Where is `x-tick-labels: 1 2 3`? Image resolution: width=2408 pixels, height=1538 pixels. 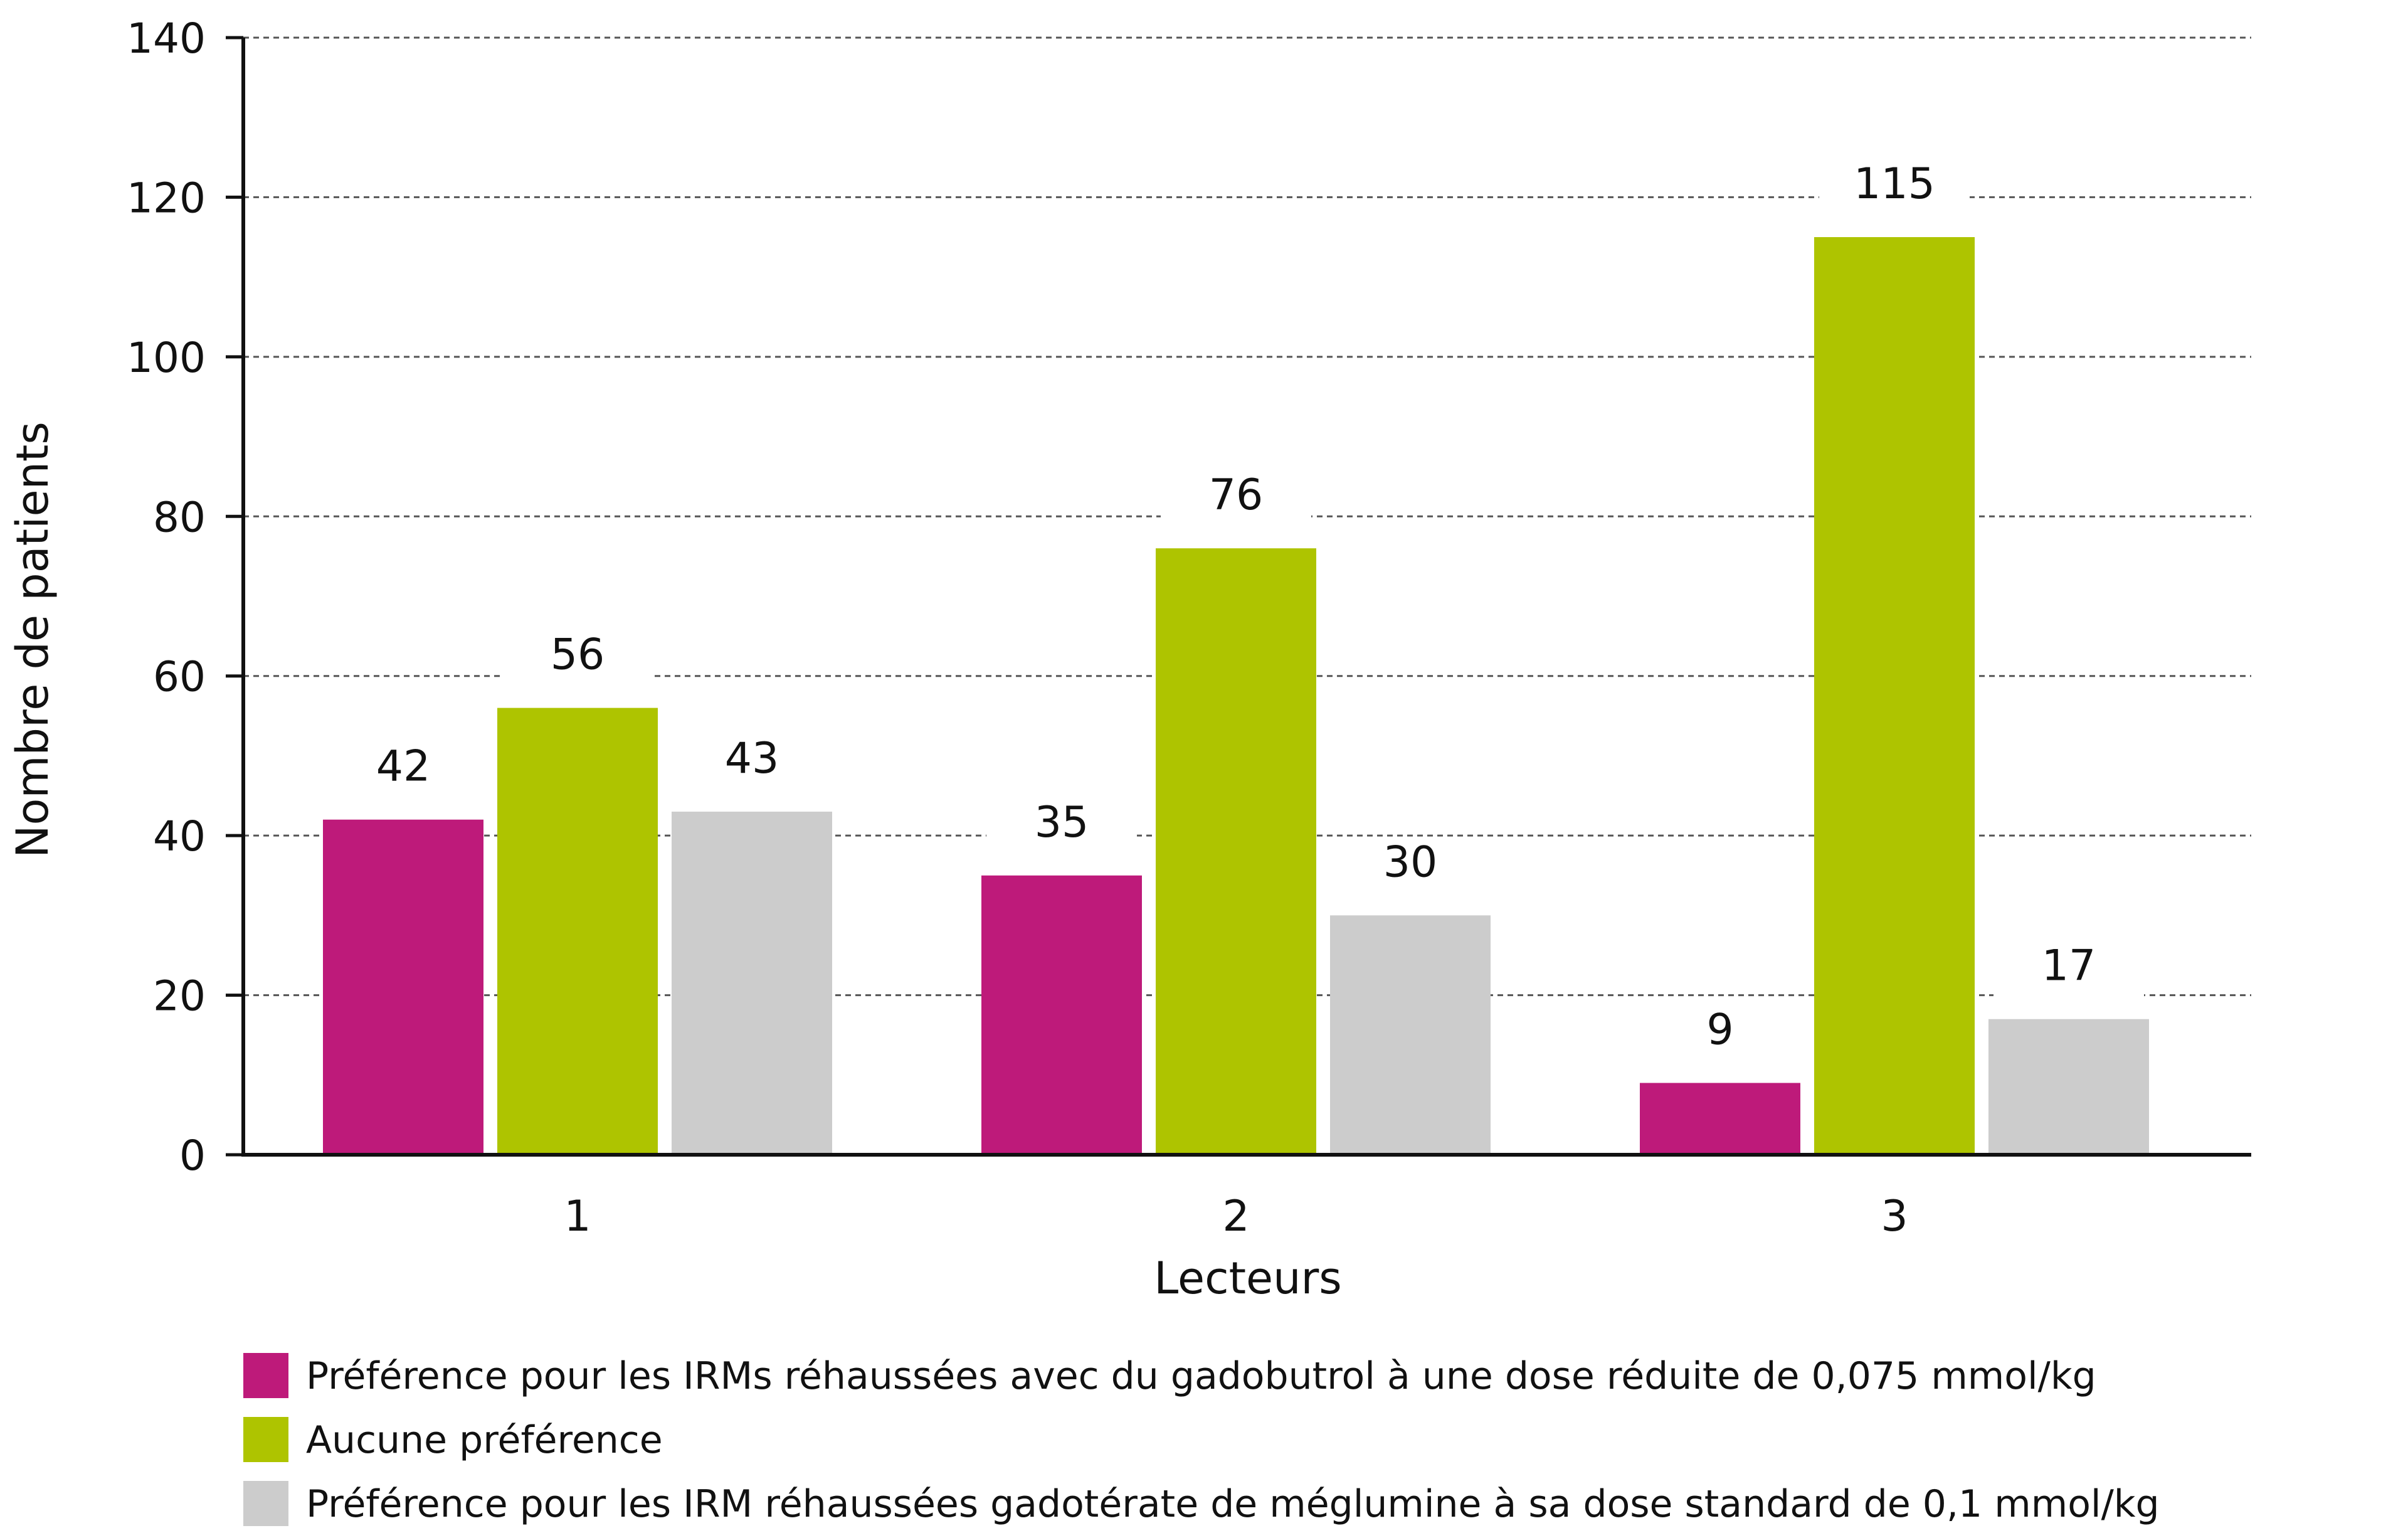 x-tick-labels: 1 2 3 is located at coordinates (1236, 1216).